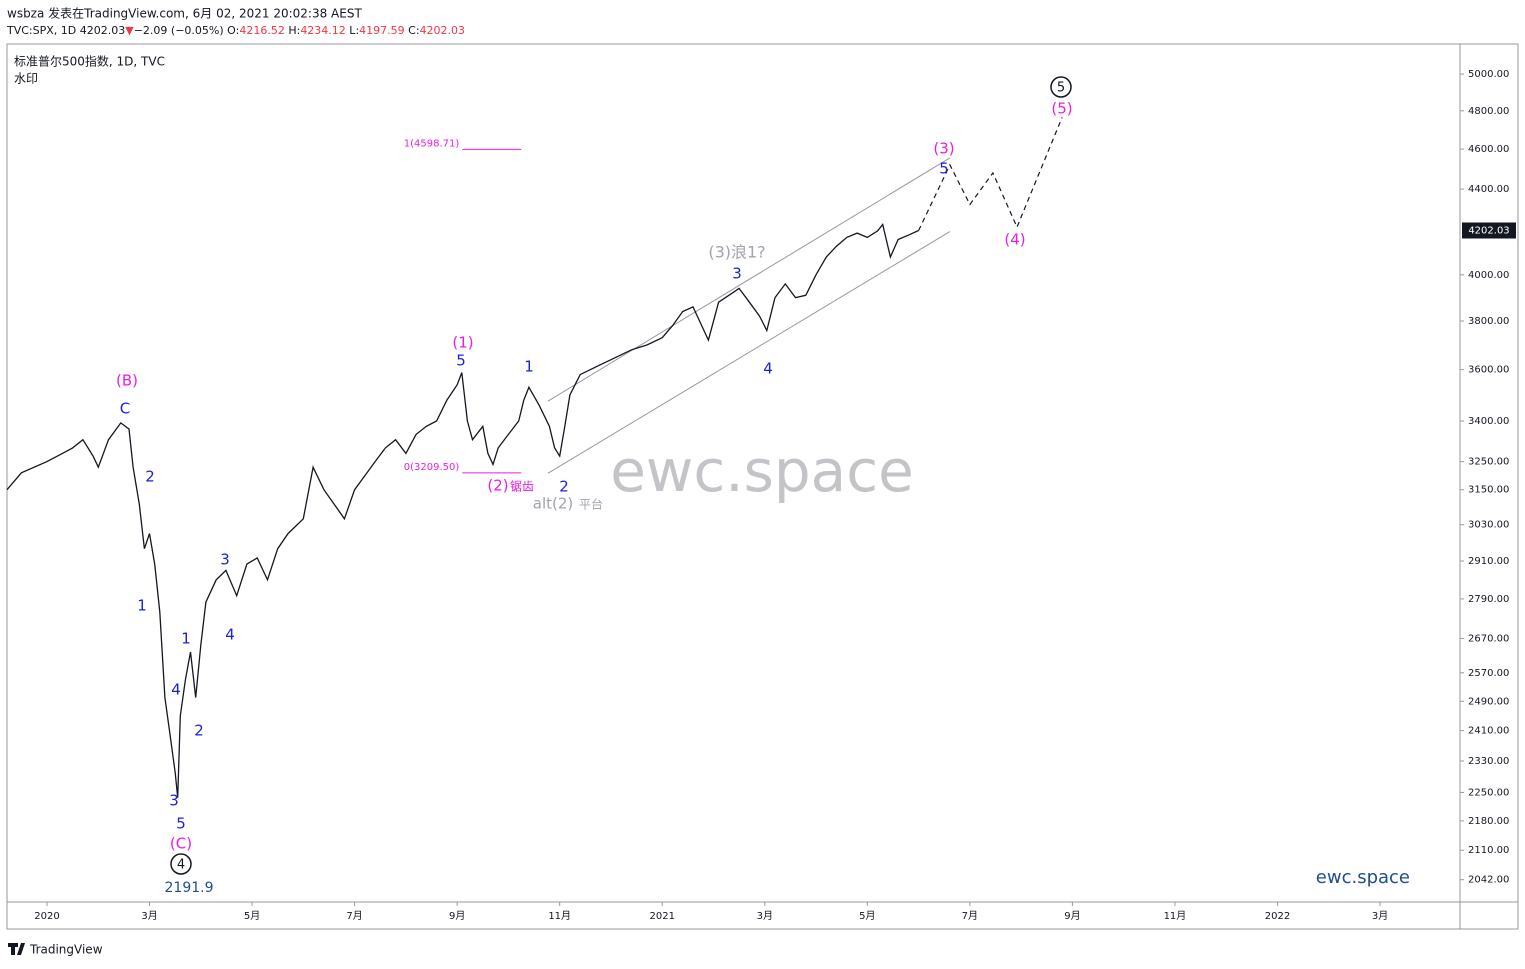 The image size is (1525, 969). What do you see at coordinates (1061, 109) in the screenshot?
I see `wave-label: (5)` at bounding box center [1061, 109].